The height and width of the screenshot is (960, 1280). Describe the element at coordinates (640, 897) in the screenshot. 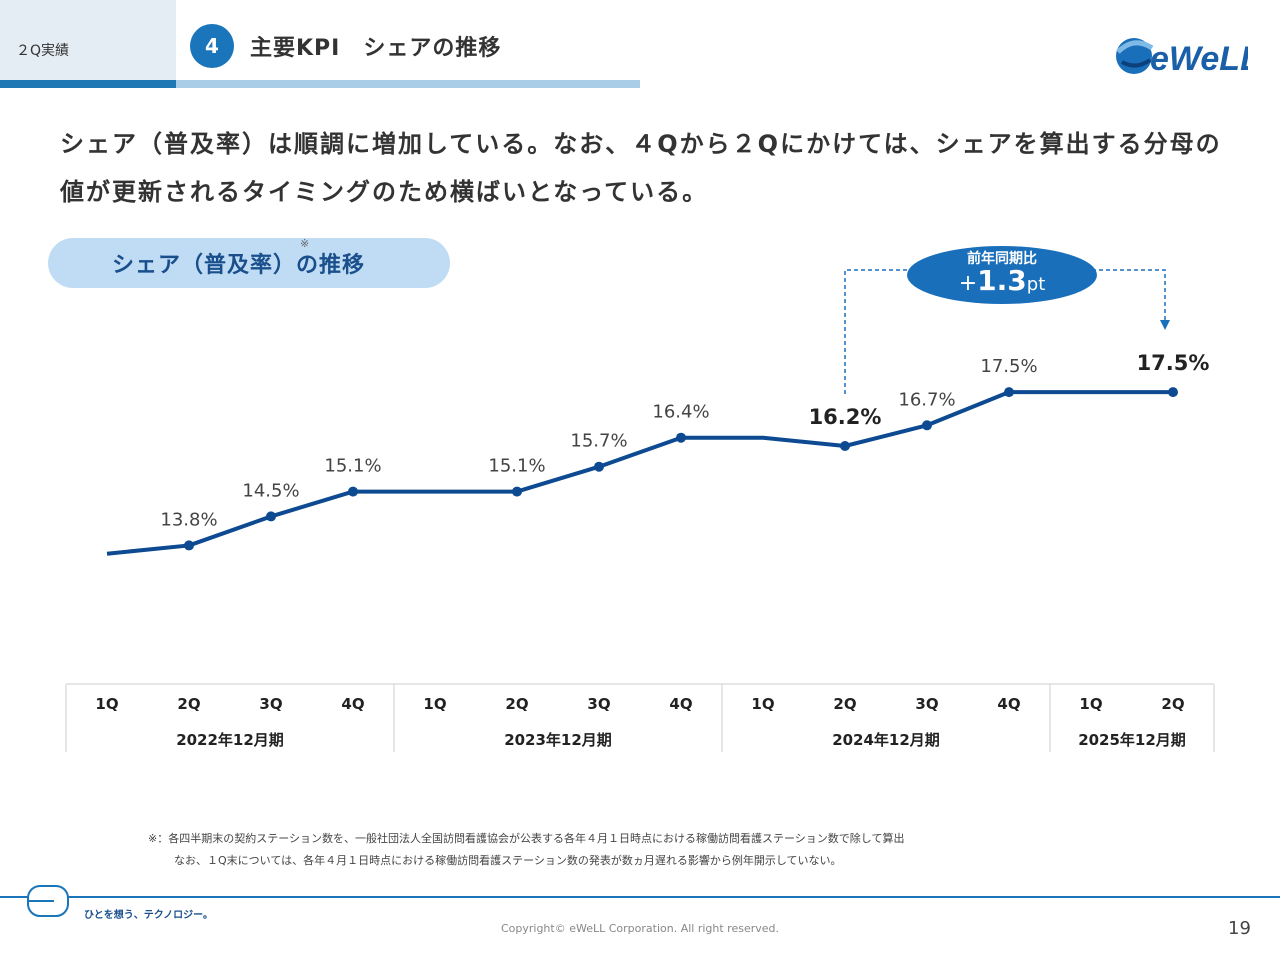

I see `footer-rule` at that location.